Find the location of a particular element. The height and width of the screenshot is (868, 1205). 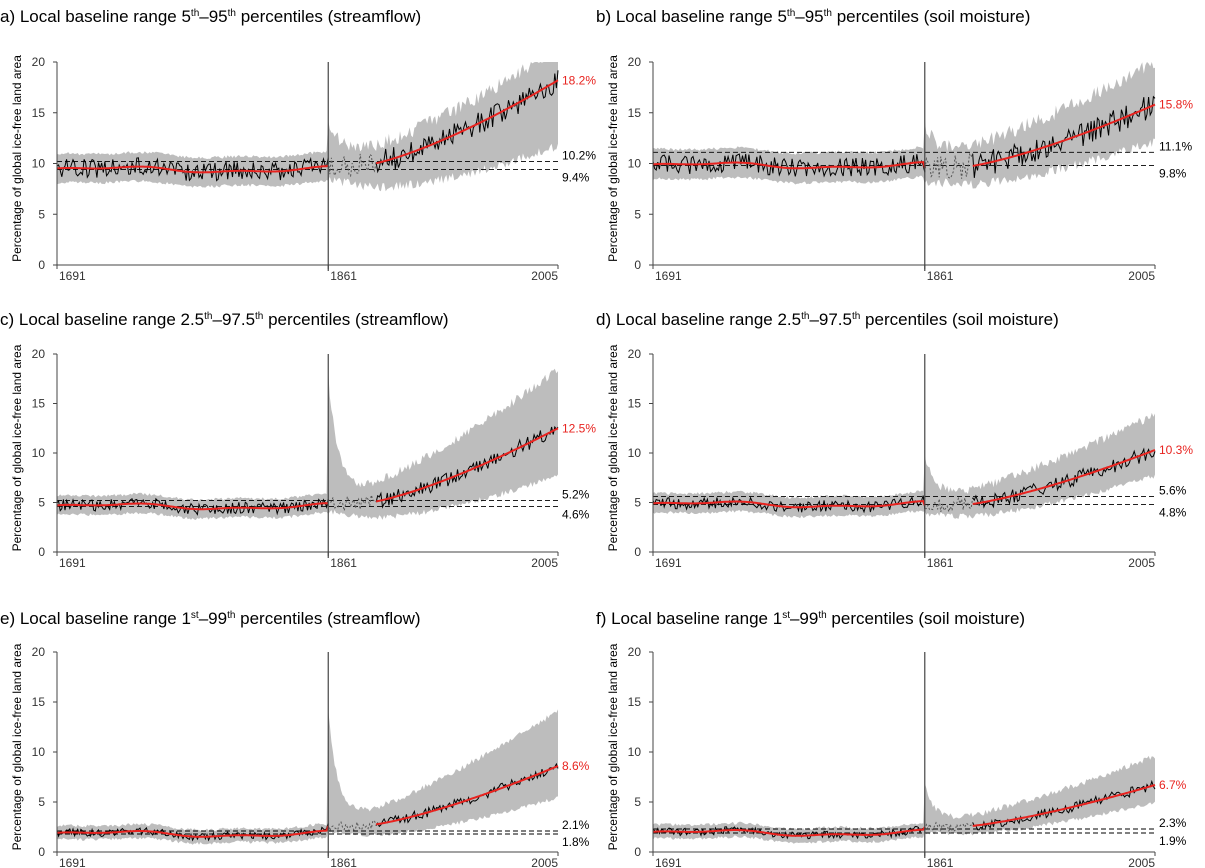

observed-line-transition-d is located at coordinates (949, 505).